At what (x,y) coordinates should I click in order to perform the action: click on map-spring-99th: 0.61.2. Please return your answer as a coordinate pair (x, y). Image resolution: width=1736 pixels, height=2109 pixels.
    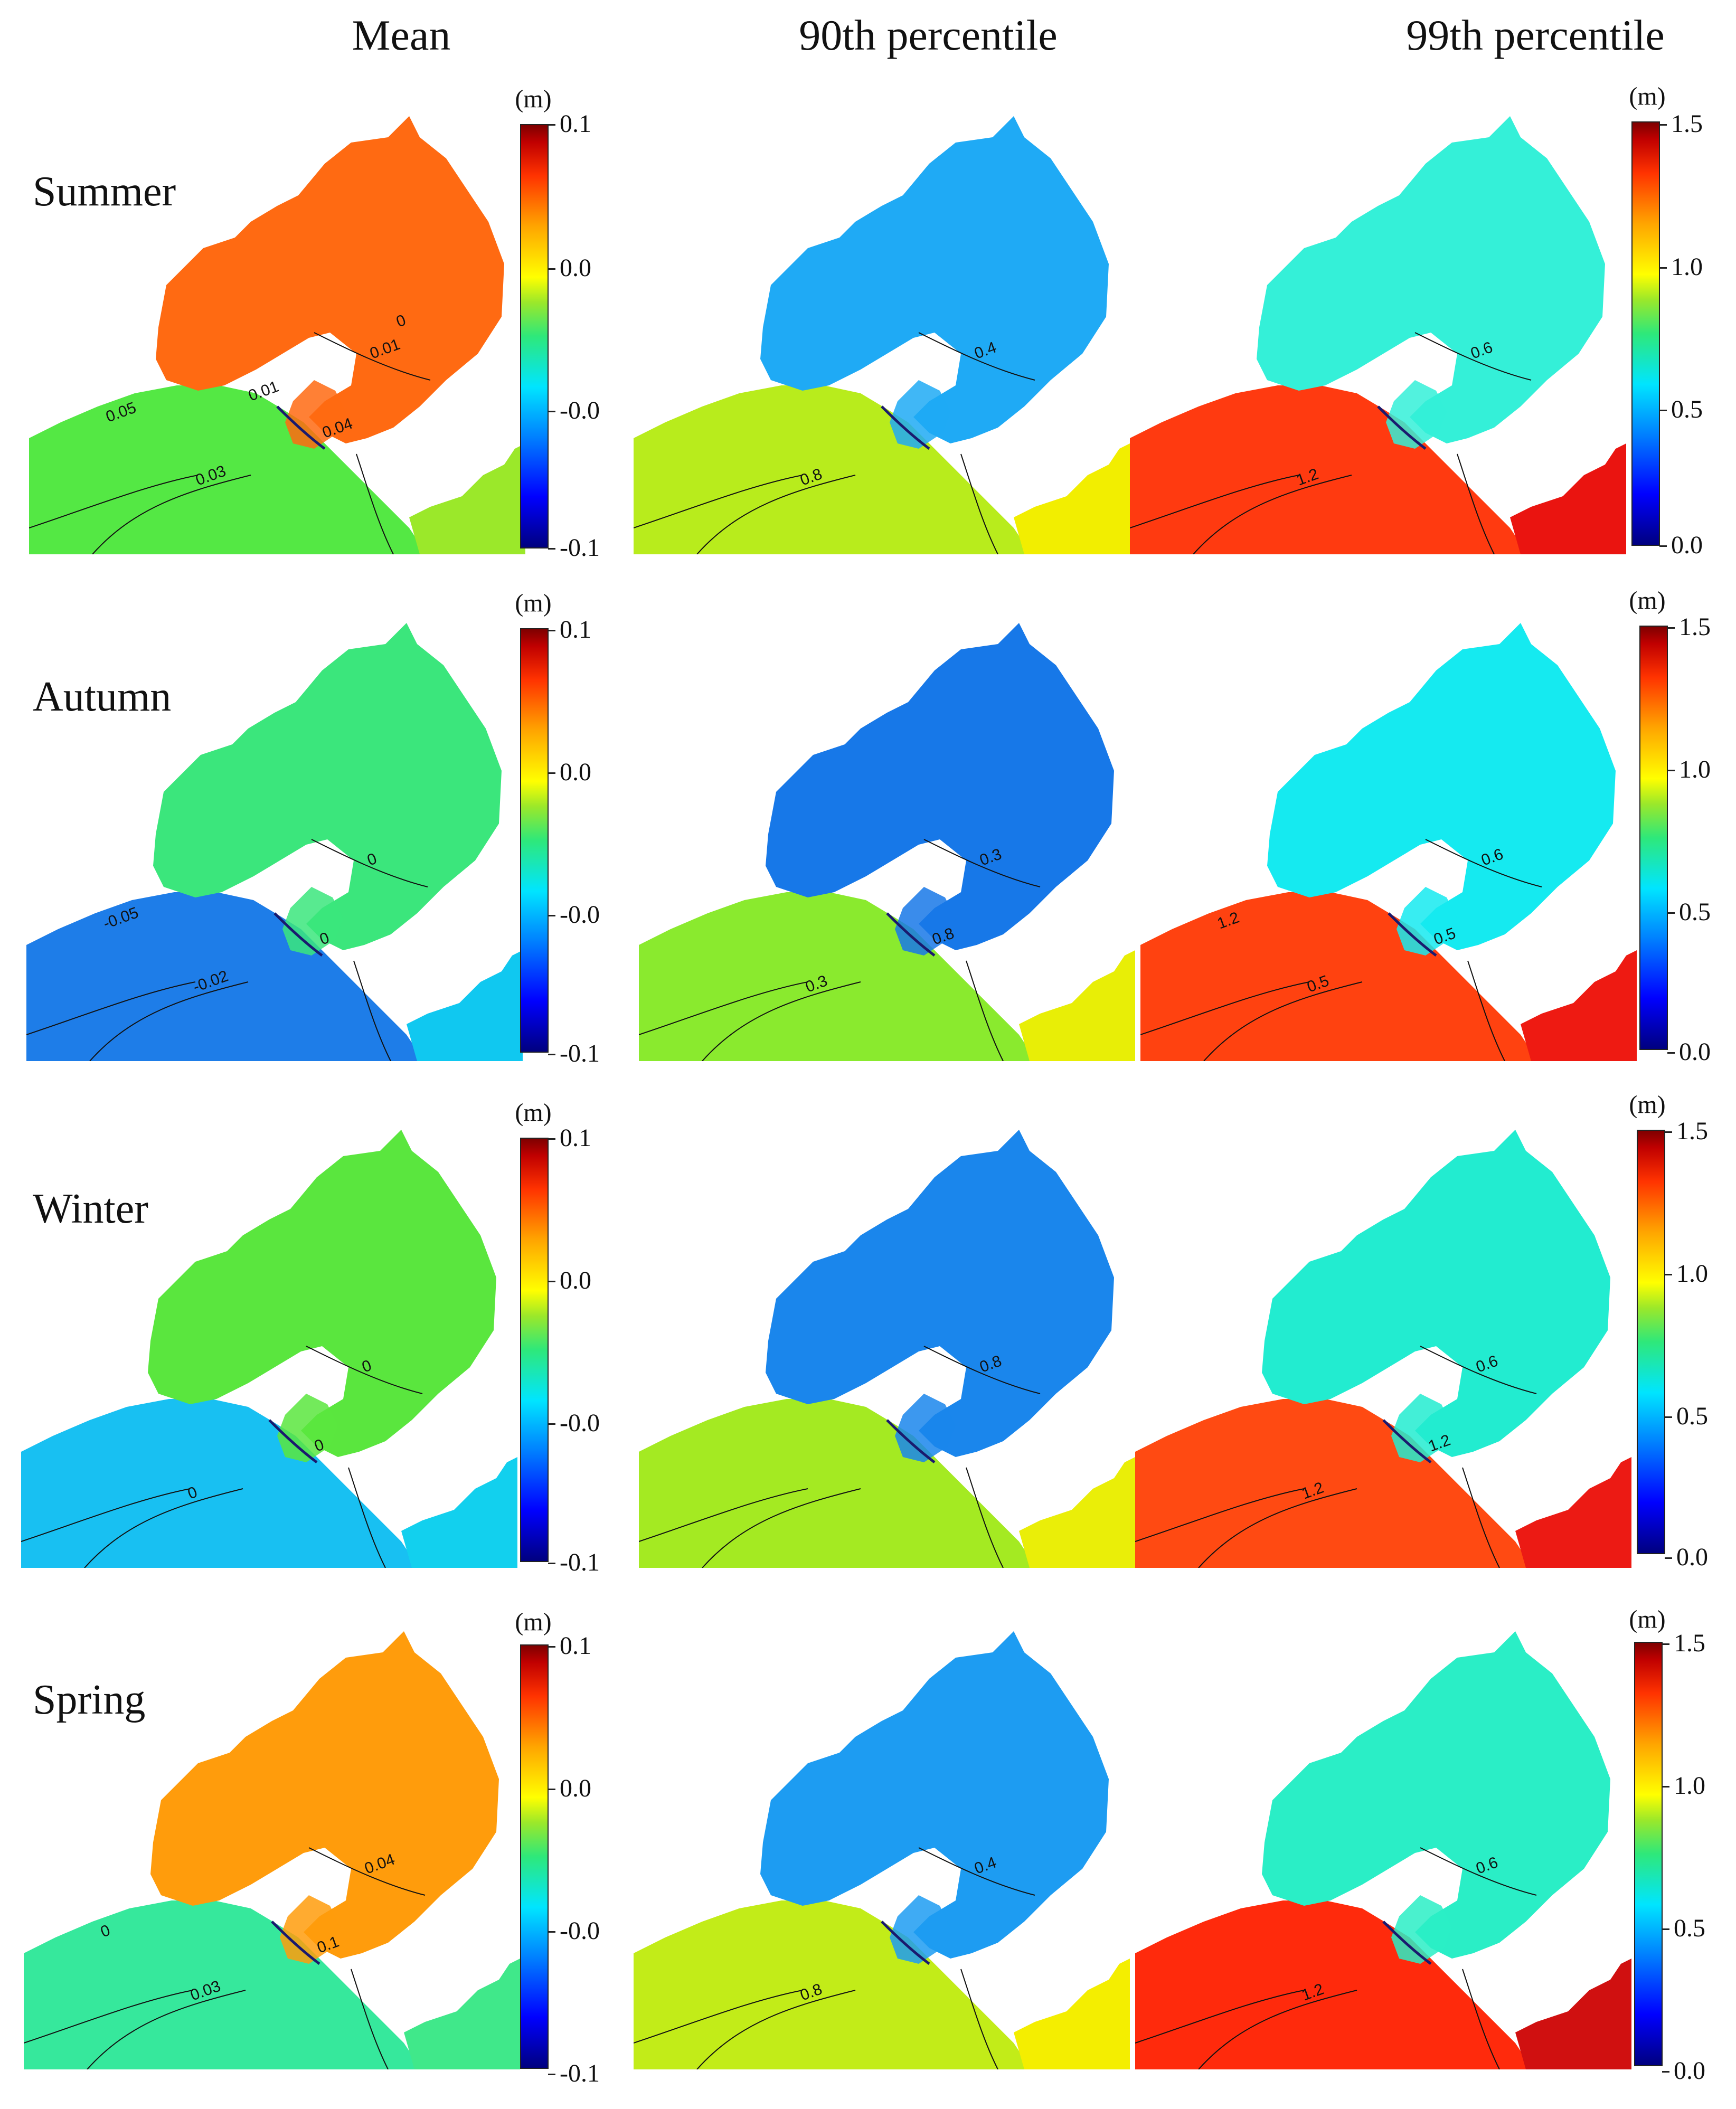
    Looking at the image, I should click on (1383, 1850).